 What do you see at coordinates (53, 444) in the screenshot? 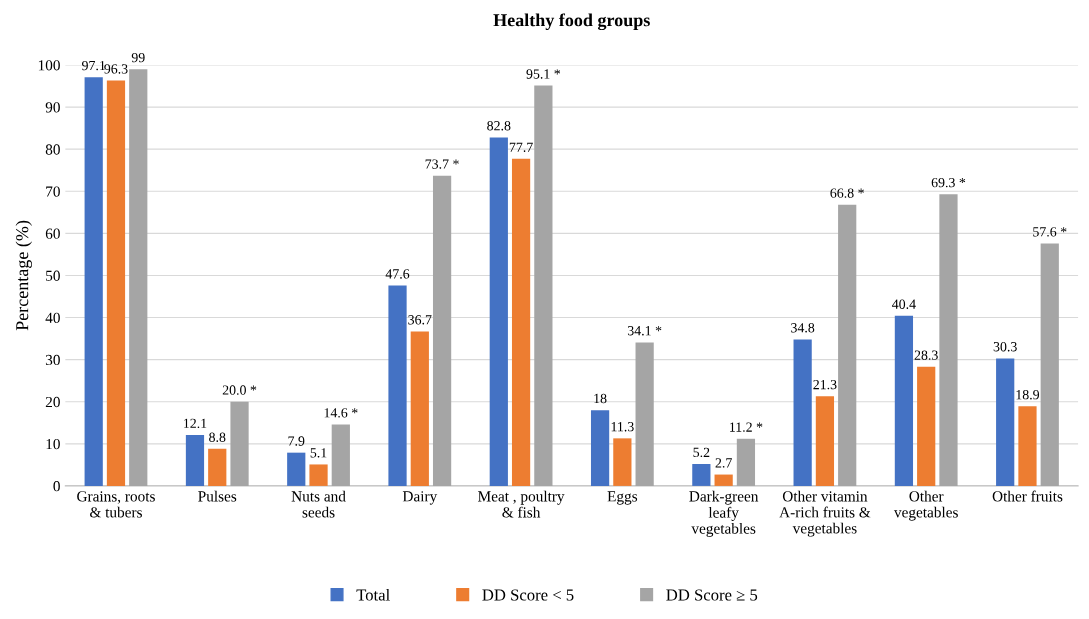
I see `y-tick-label: 10` at bounding box center [53, 444].